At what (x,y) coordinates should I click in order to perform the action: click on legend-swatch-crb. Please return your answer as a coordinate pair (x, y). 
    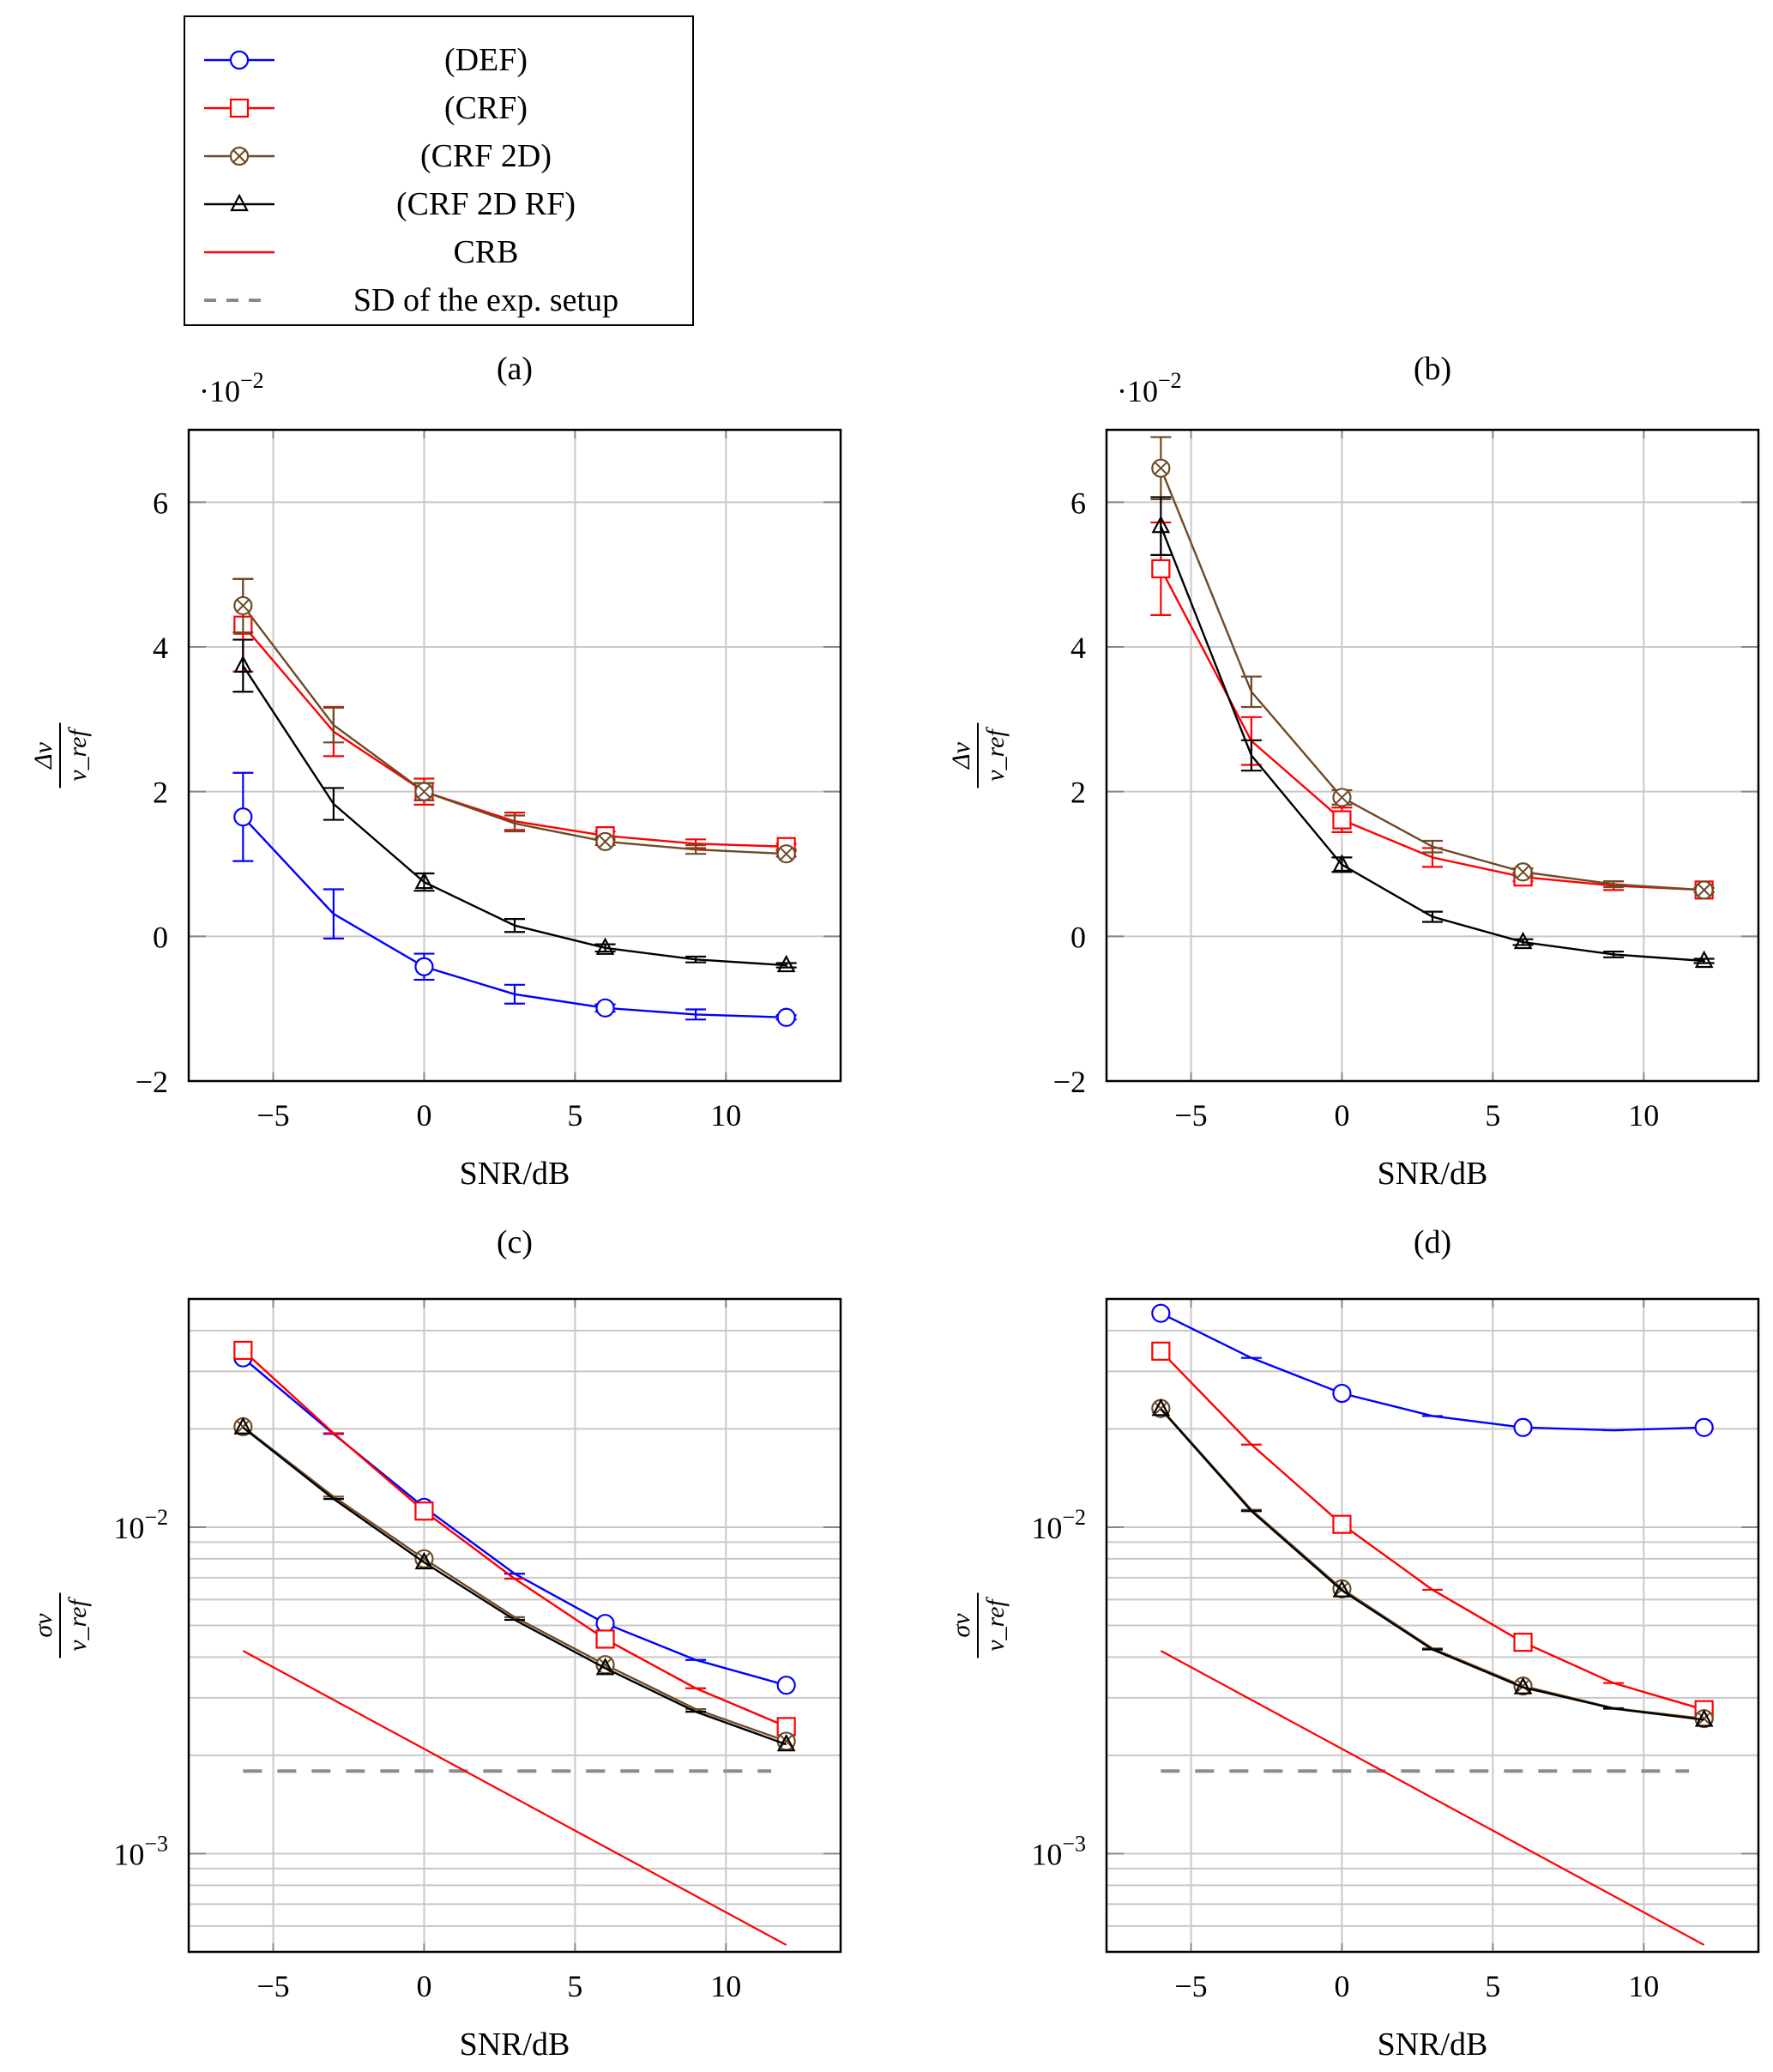
    Looking at the image, I should click on (239, 252).